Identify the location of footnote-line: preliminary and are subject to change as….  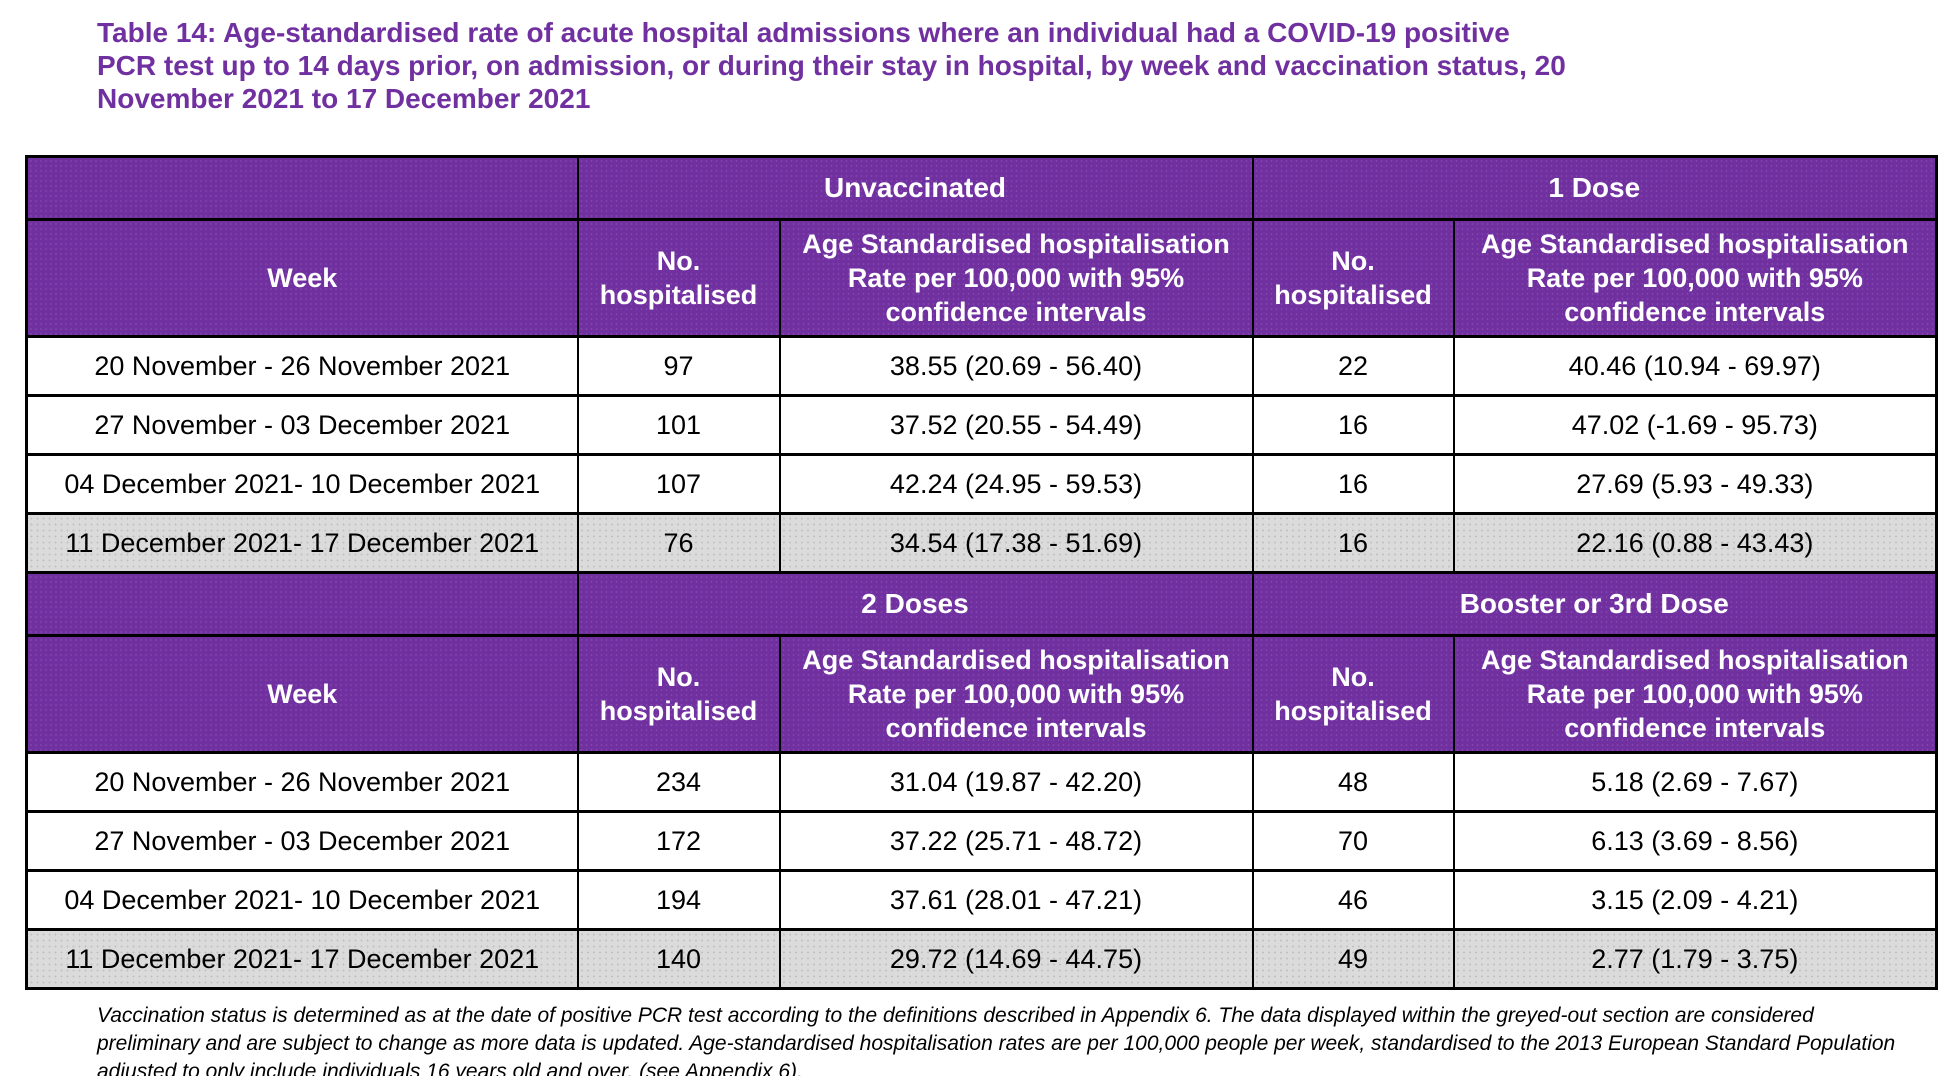
(996, 1043).